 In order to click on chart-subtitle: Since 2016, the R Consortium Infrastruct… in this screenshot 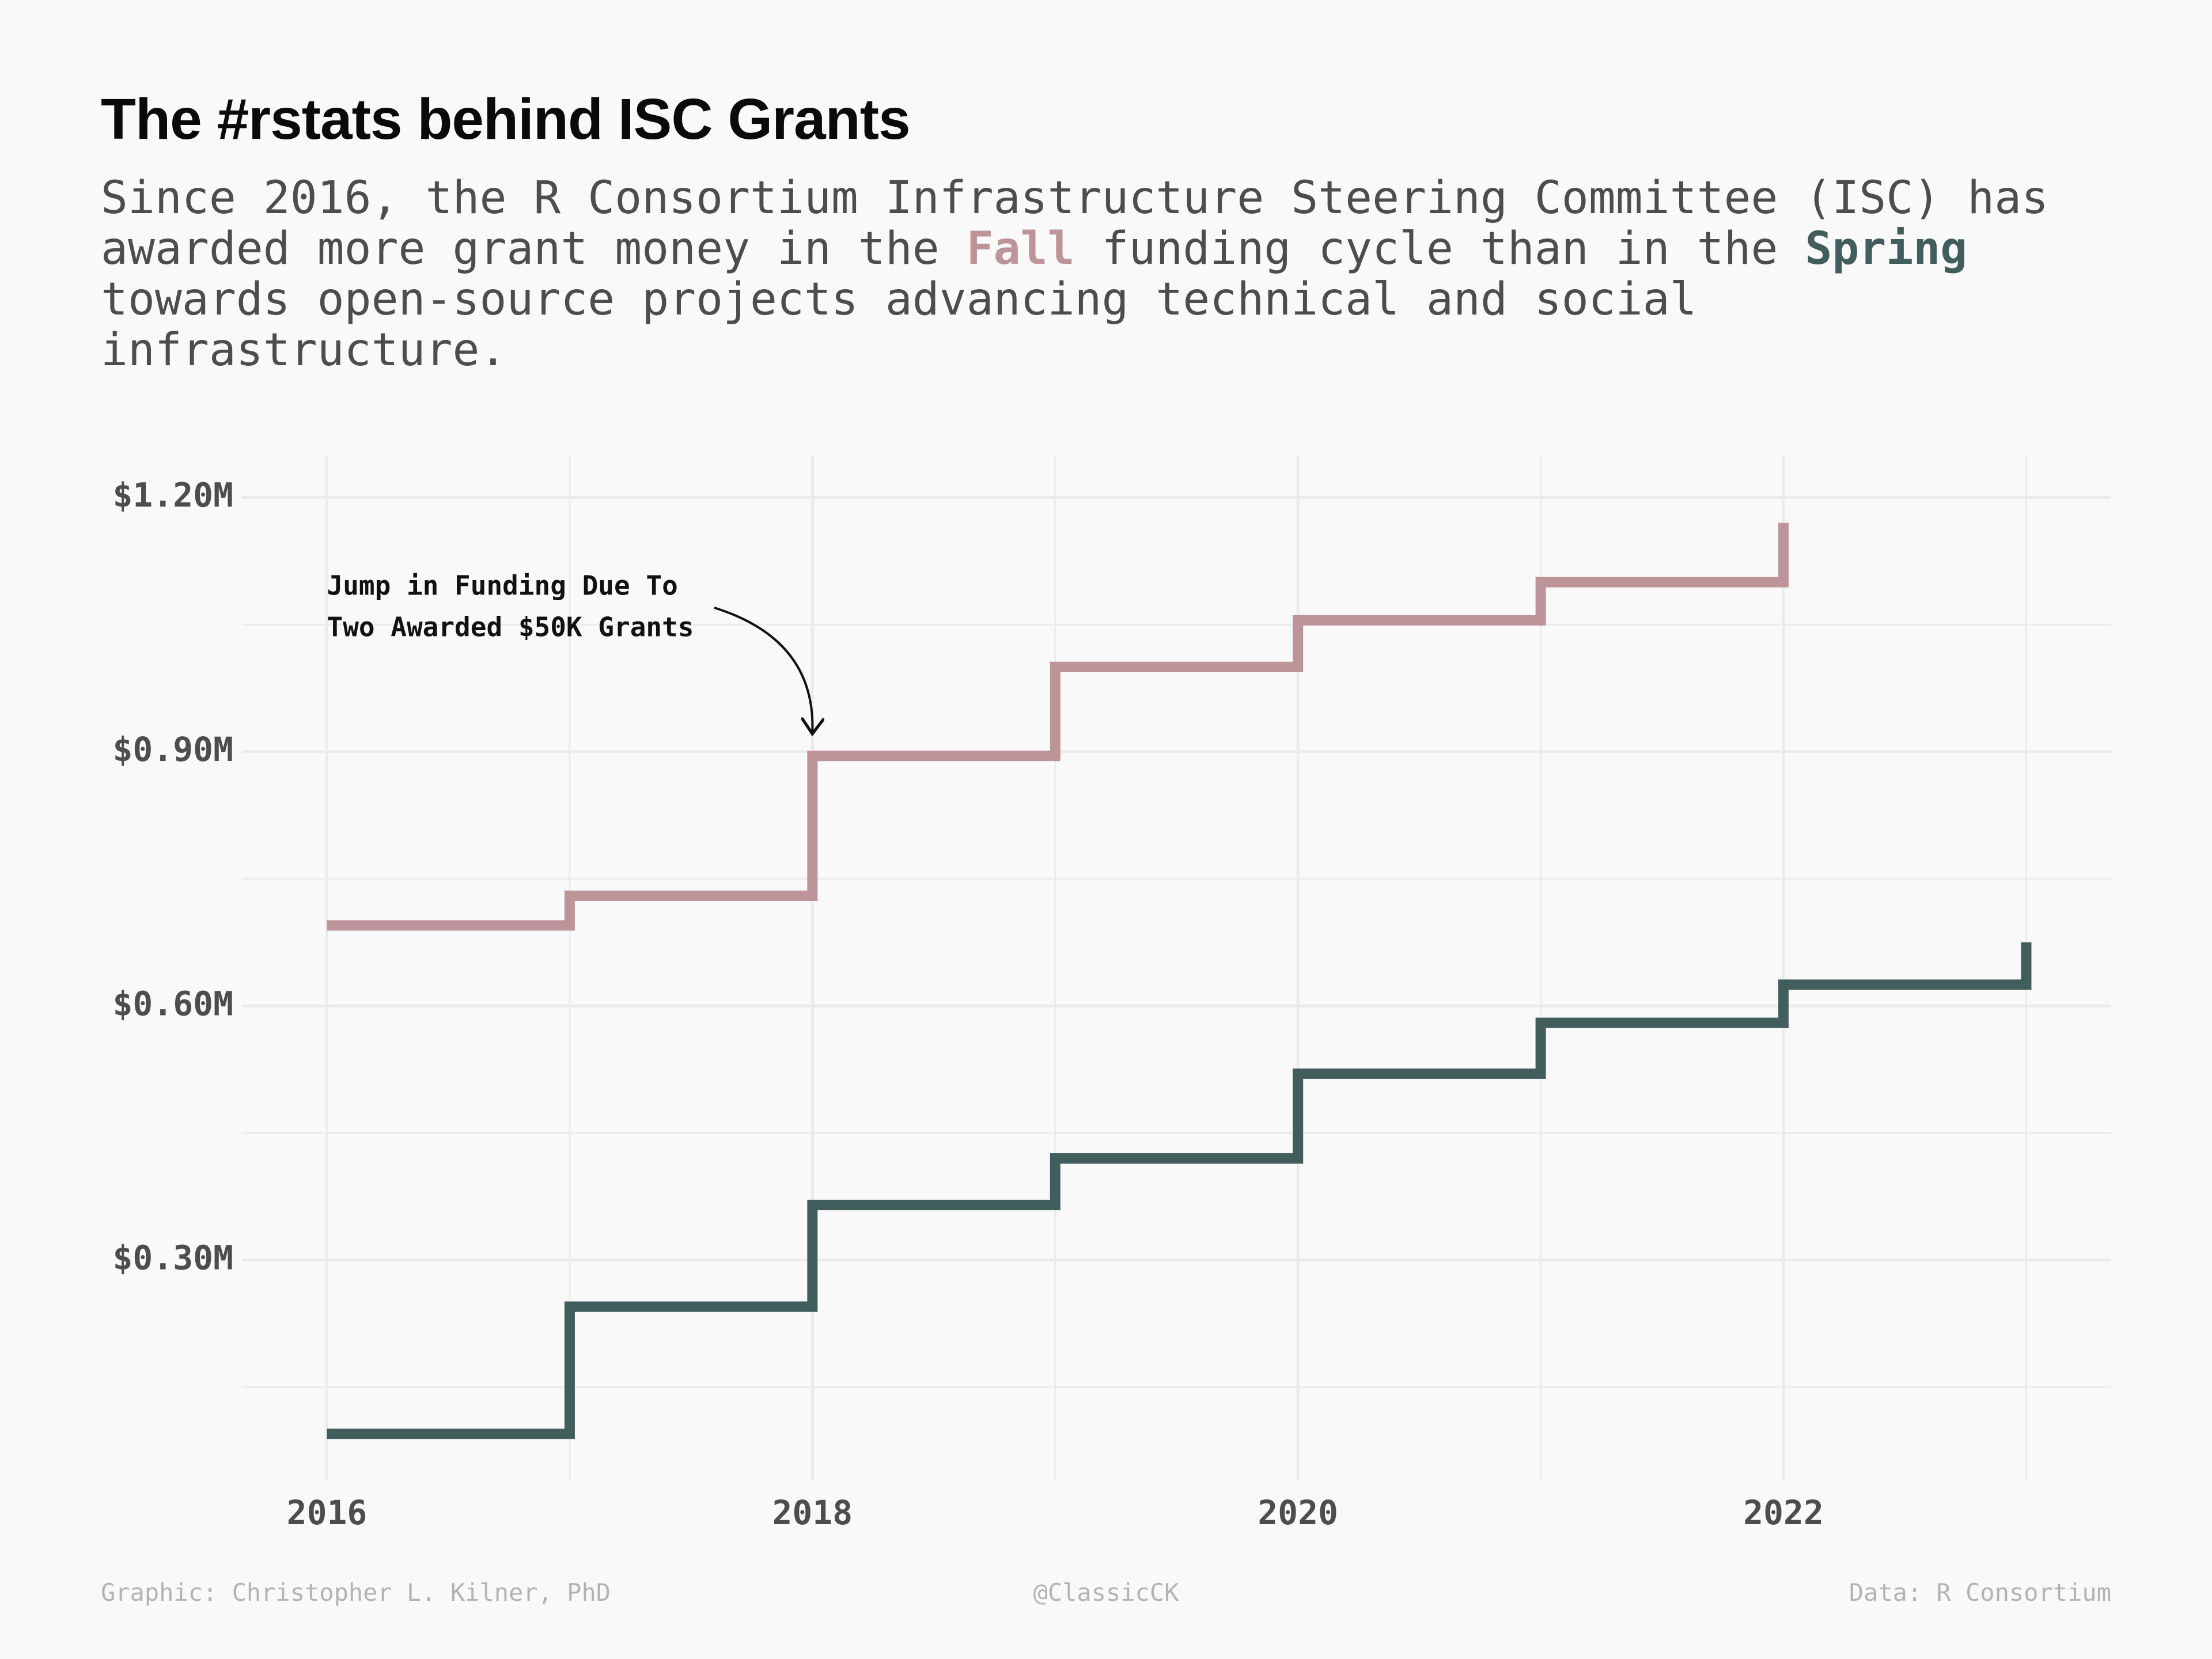, I will do `click(1109, 274)`.